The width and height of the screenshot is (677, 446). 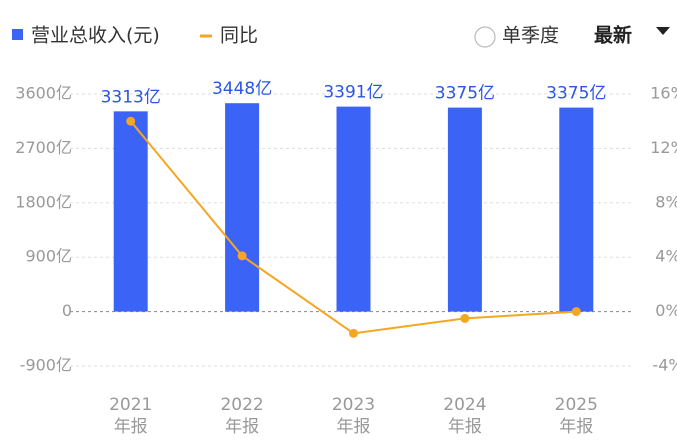 What do you see at coordinates (241, 405) in the screenshot?
I see `x-tick-label: 2022` at bounding box center [241, 405].